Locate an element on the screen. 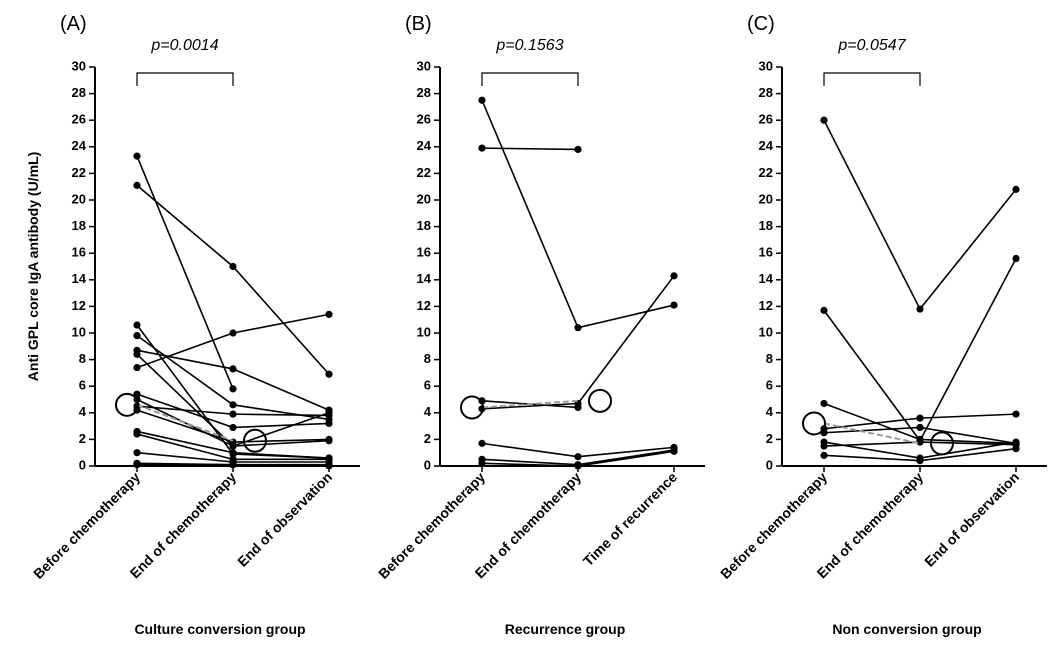 This screenshot has height=648, width=1055. x-axis-label: Recurrence group is located at coordinates (565, 629).